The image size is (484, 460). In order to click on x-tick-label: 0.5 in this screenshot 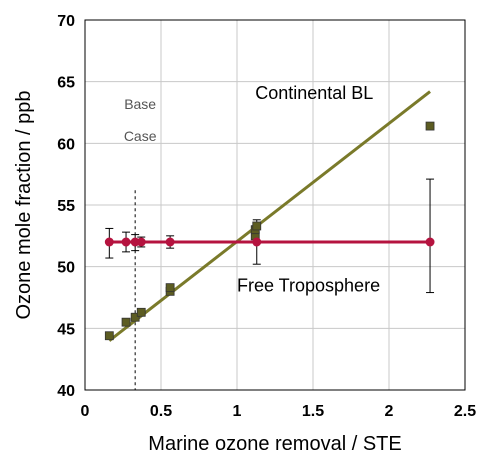, I will do `click(161, 411)`.